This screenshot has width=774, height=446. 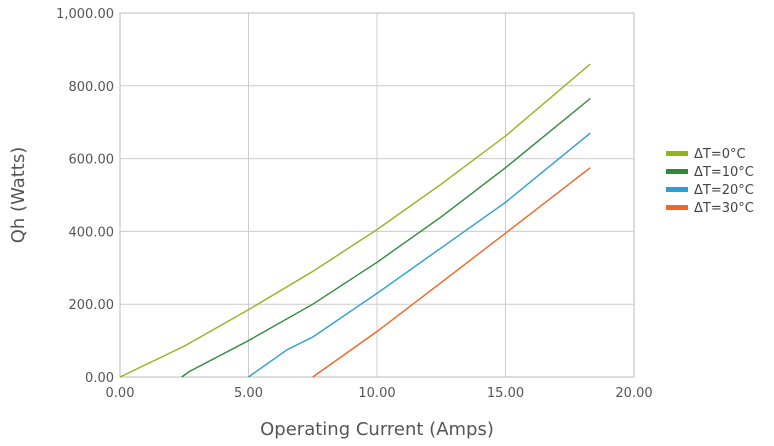 I want to click on x-tick-label: 0.00, so click(x=120, y=393).